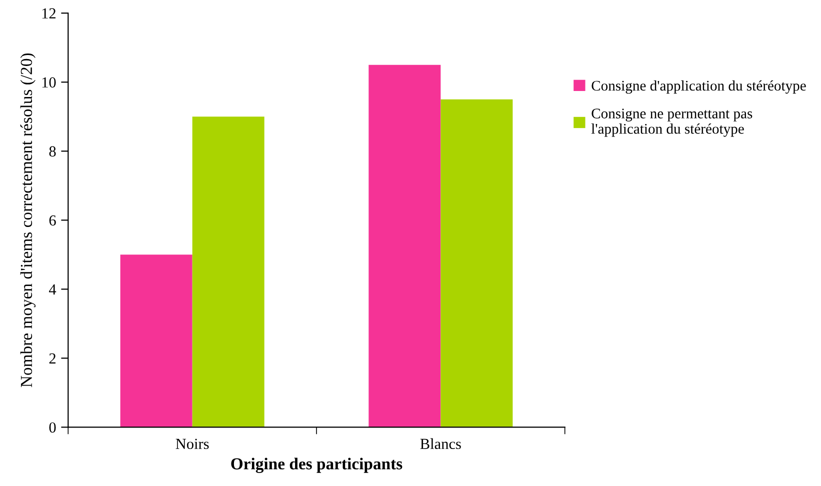  What do you see at coordinates (28, 220) in the screenshot?
I see `y-axis-title: Nombre moyen d'items correctement résolus (/20)` at bounding box center [28, 220].